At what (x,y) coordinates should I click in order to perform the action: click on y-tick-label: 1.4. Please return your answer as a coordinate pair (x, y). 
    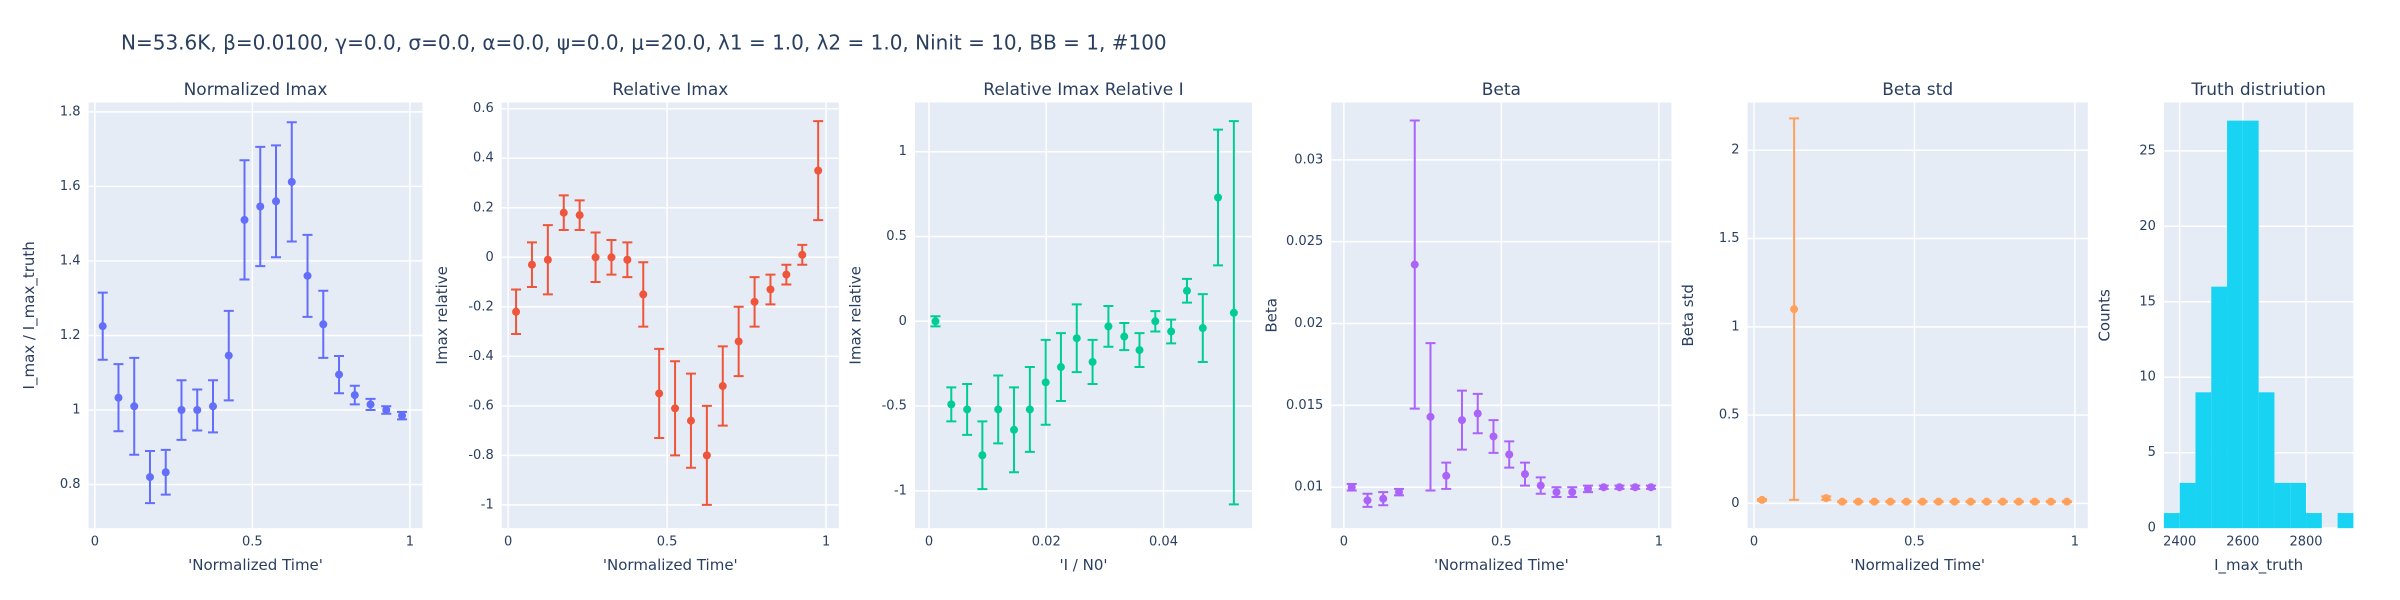
    Looking at the image, I should click on (70, 260).